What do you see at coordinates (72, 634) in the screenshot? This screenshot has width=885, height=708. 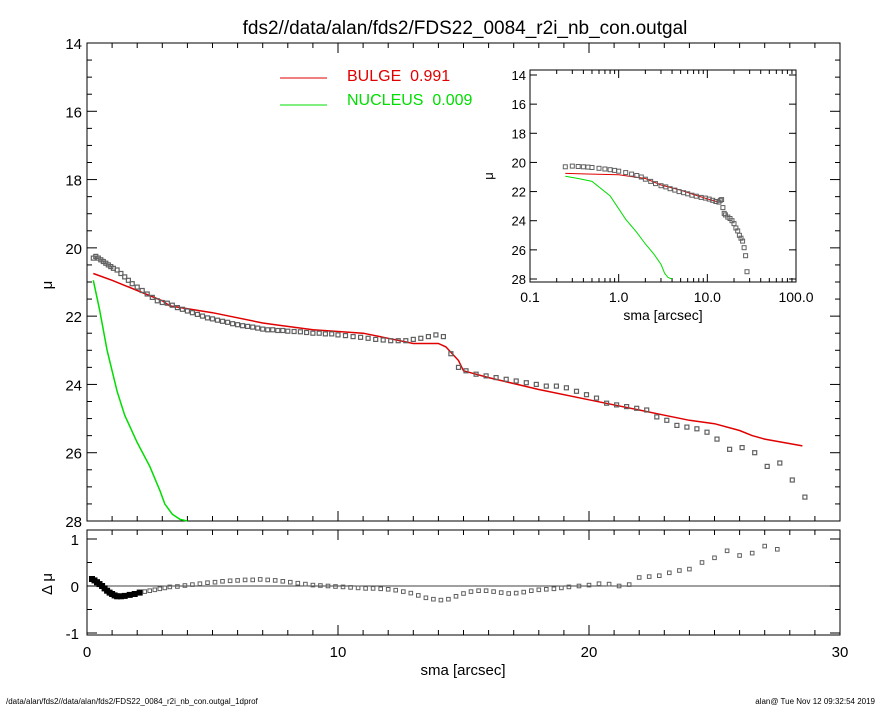 I see `residual-y-tick-label: -1` at bounding box center [72, 634].